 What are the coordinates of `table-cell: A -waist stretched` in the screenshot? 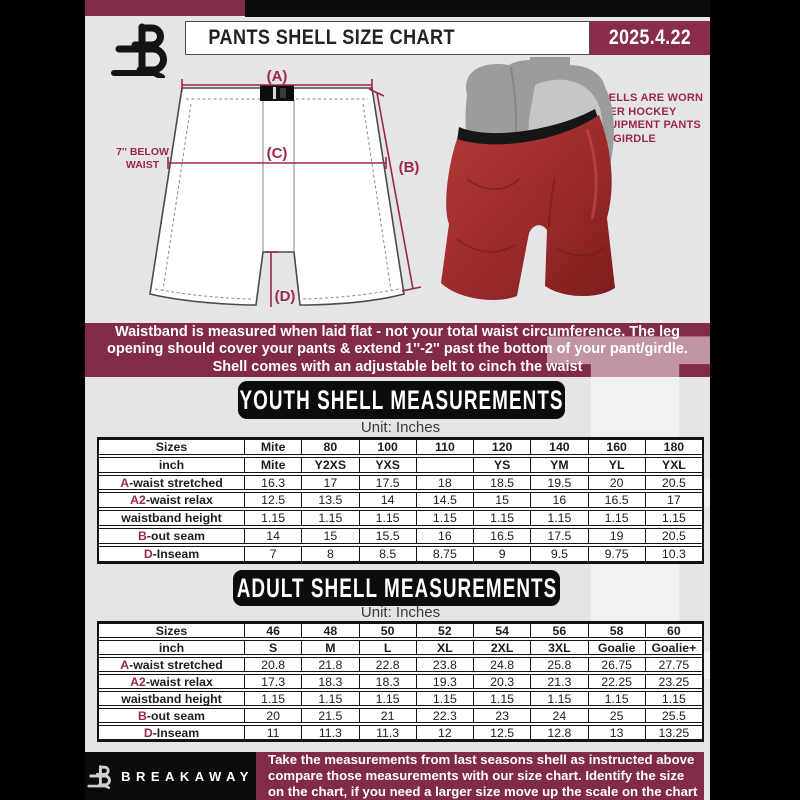 It's located at (172, 664).